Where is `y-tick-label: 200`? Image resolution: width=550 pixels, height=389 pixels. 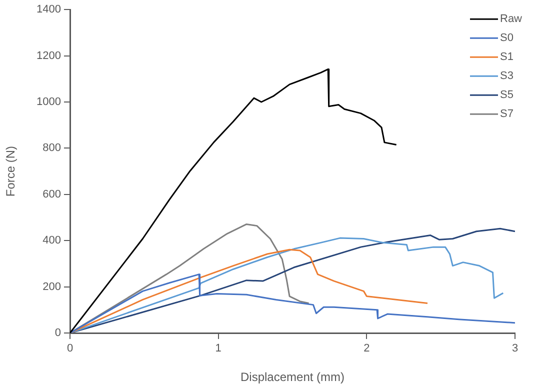 y-tick-label: 200 is located at coordinates (51, 286).